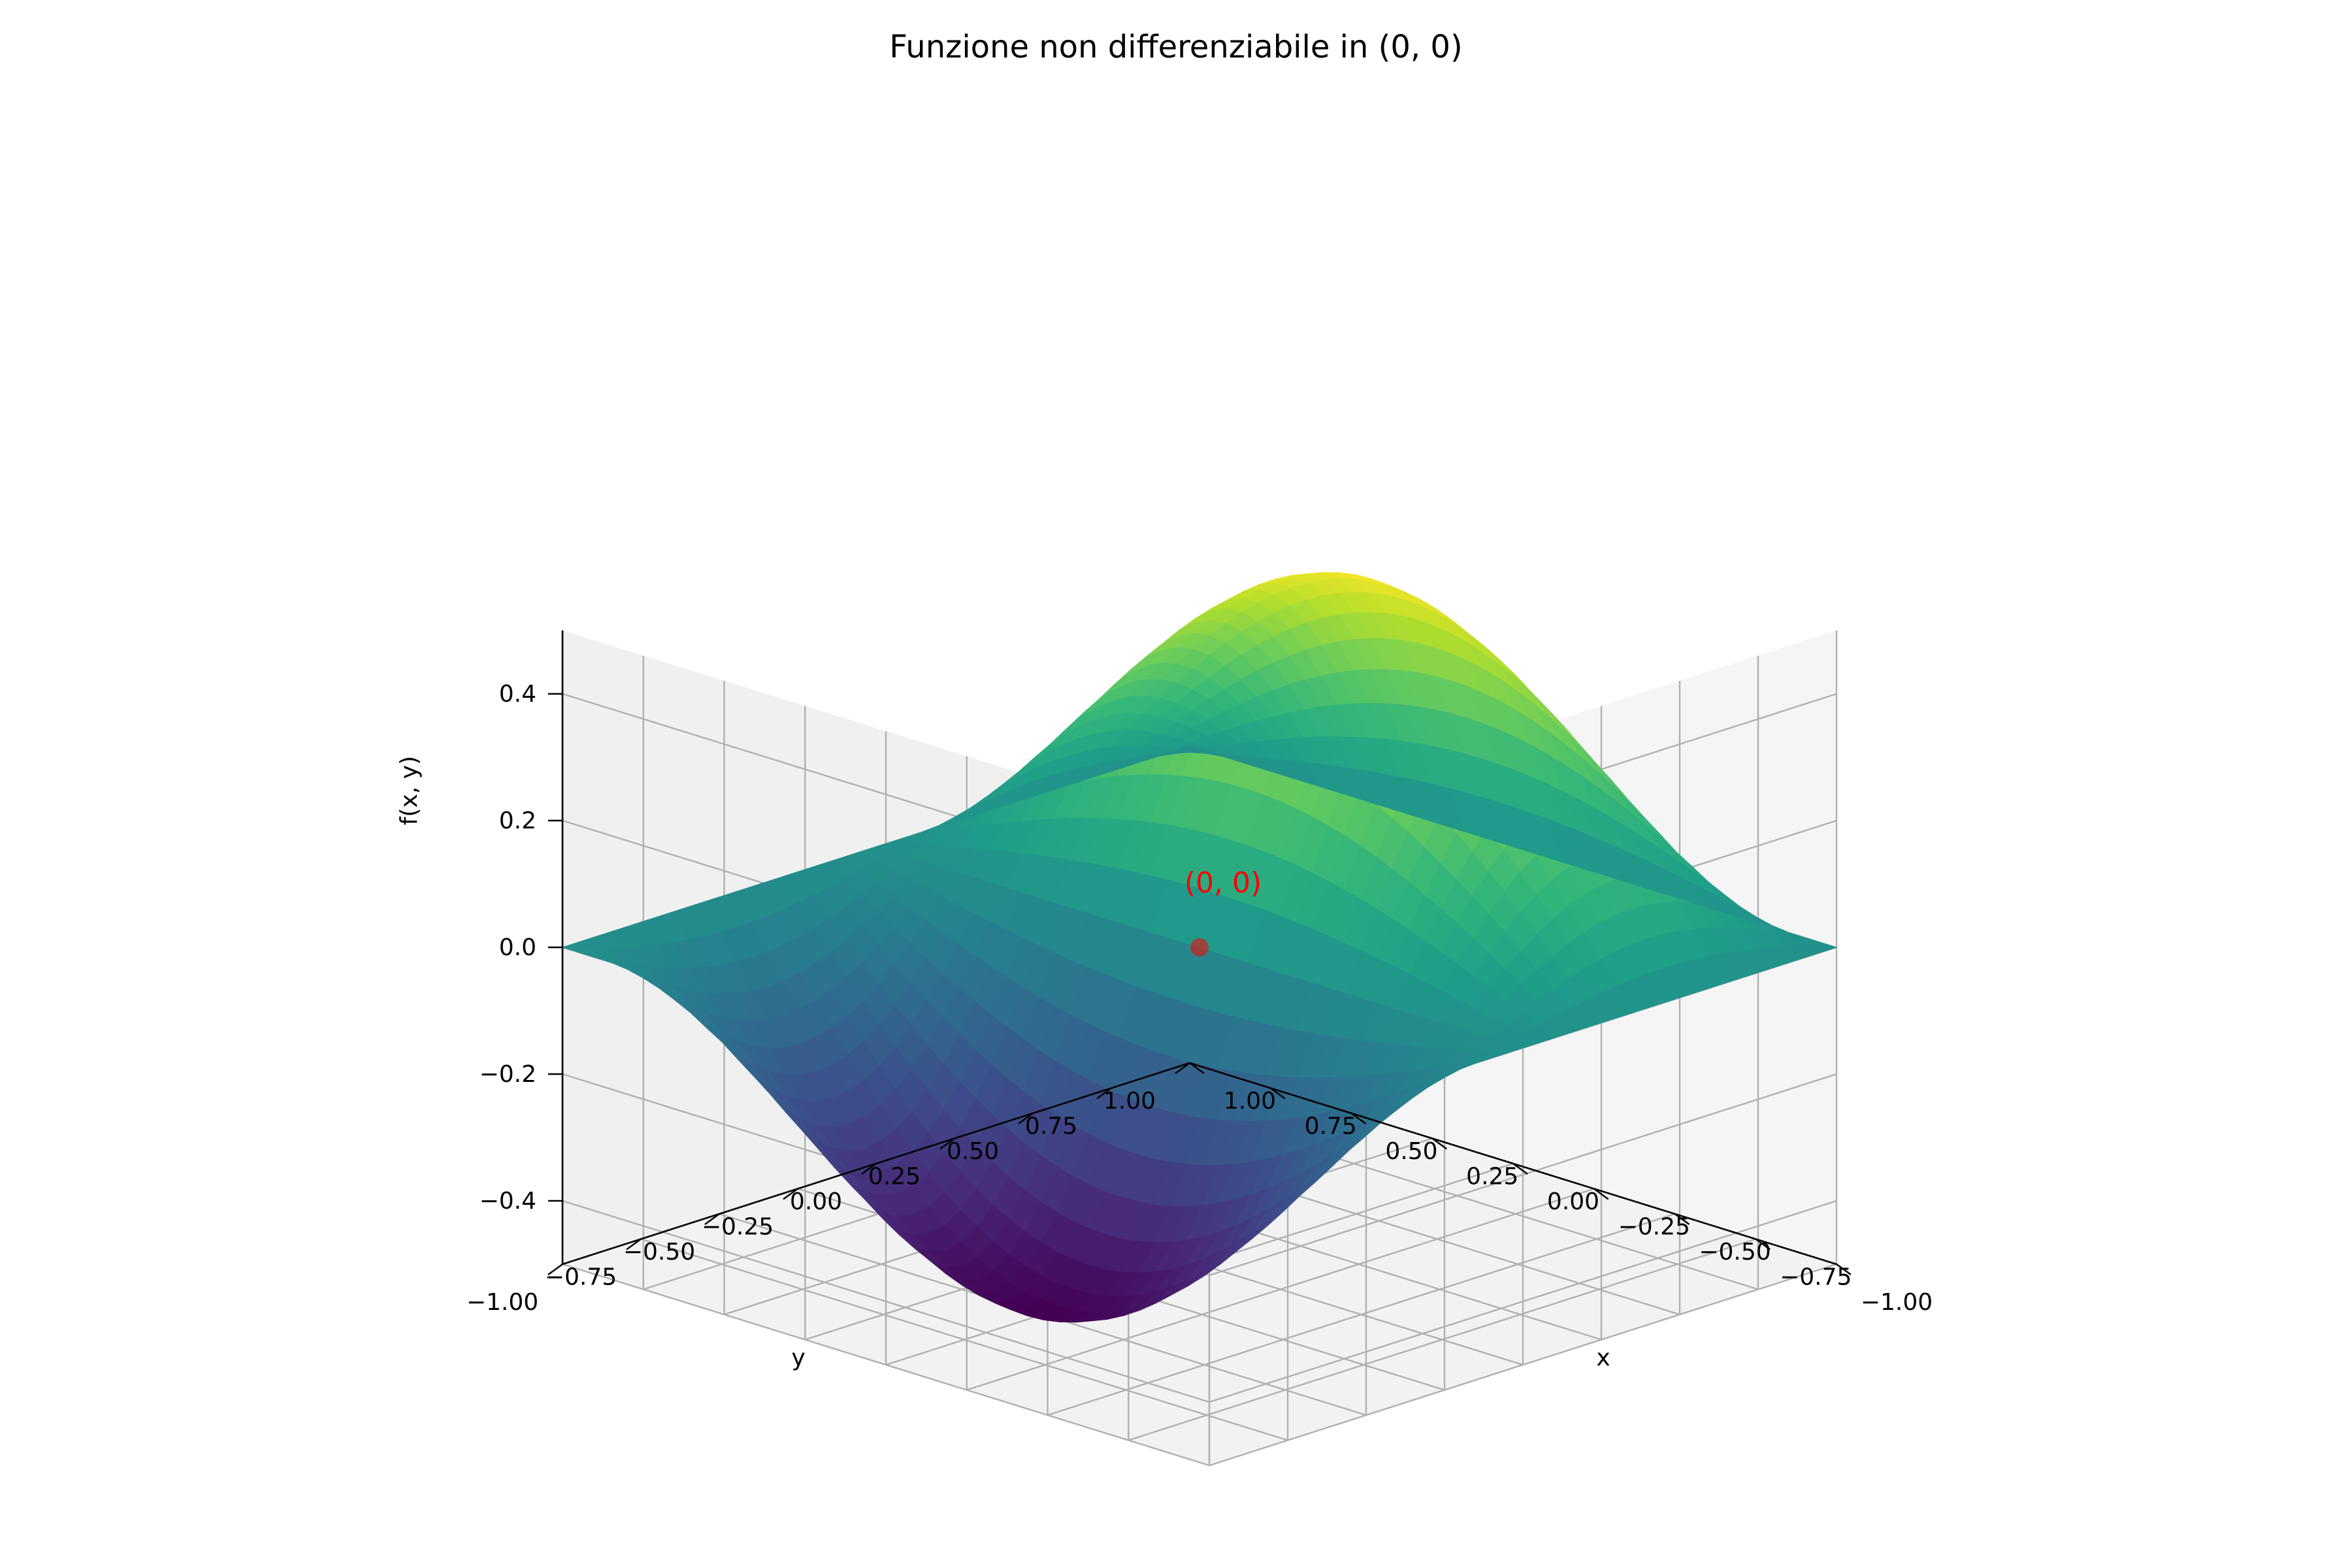 This screenshot has width=2352, height=1568. Describe the element at coordinates (581, 1277) in the screenshot. I see `y-tick-label: −0.75` at that location.